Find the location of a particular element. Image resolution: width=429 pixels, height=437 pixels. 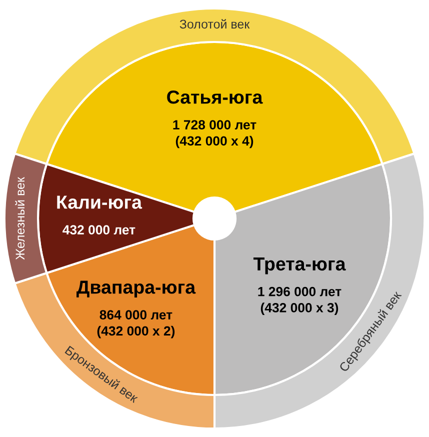

data-label: Железный век is located at coordinates (20, 218).